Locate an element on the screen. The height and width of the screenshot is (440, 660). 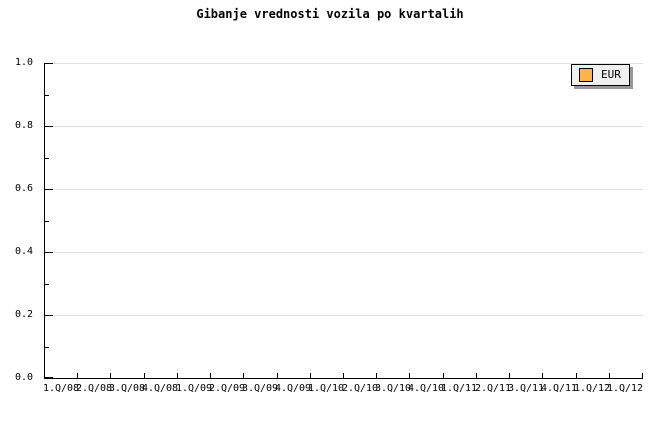
y-axis-tick-label: 1.0 is located at coordinates (23, 62).